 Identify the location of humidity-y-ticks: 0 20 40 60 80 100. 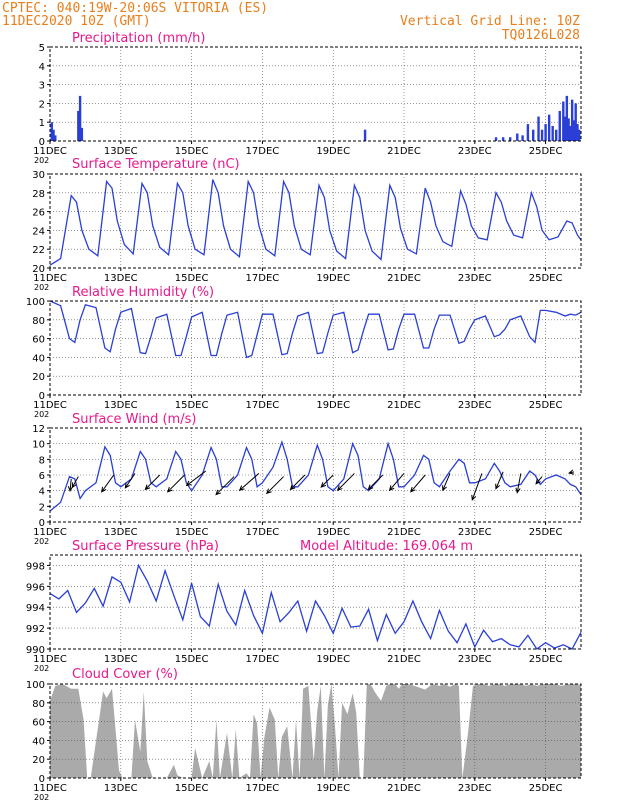
(38, 349).